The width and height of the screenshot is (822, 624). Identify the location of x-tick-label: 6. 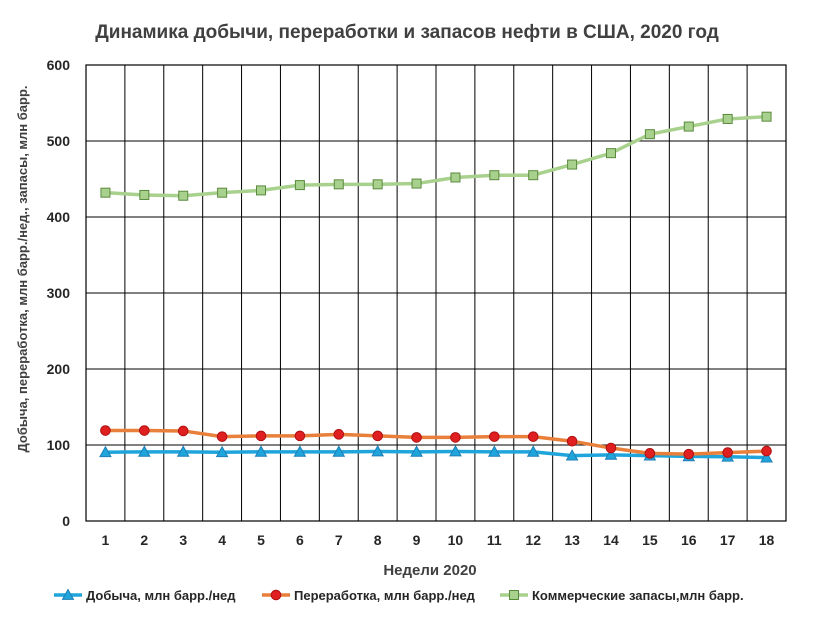
(300, 540).